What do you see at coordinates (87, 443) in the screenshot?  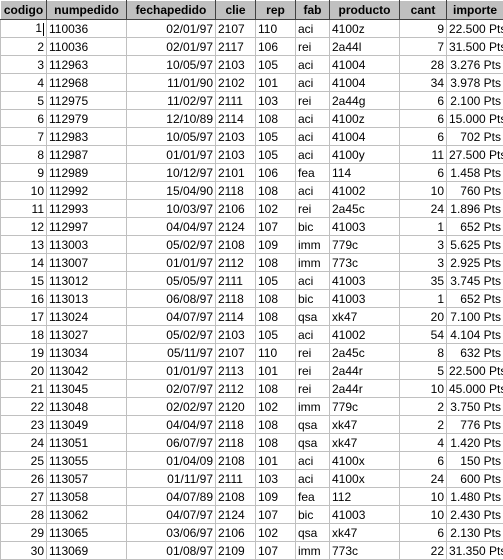 I see `cell-numpedido: 113051` at bounding box center [87, 443].